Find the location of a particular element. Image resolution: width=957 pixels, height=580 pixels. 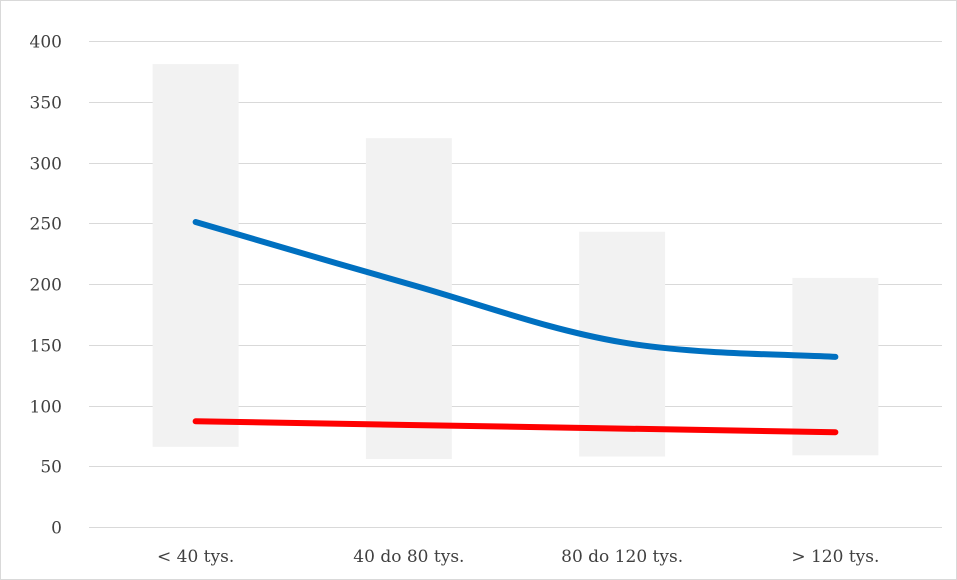

y-tick-label: 150 is located at coordinates (46, 347).